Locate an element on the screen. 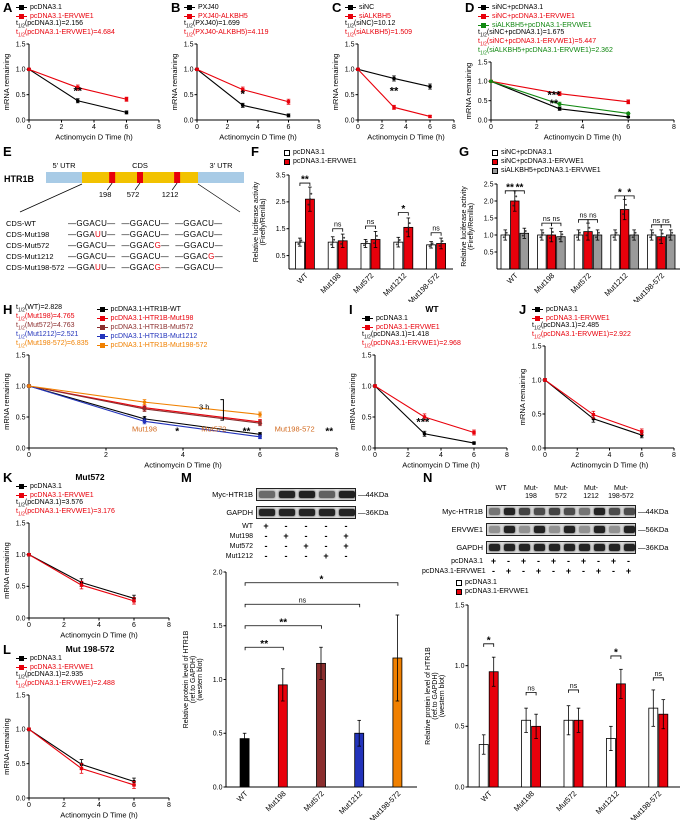 The height and width of the screenshot is (822, 685). panel-d-label: D is located at coordinates (470, 7).